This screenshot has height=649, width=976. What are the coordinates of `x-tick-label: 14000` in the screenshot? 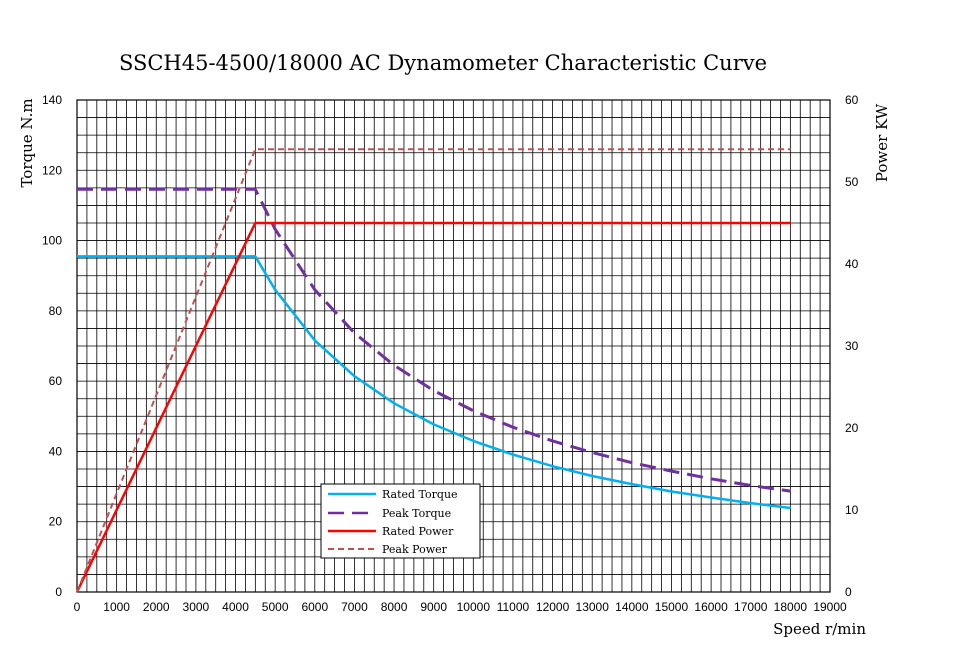 It's located at (632, 607).